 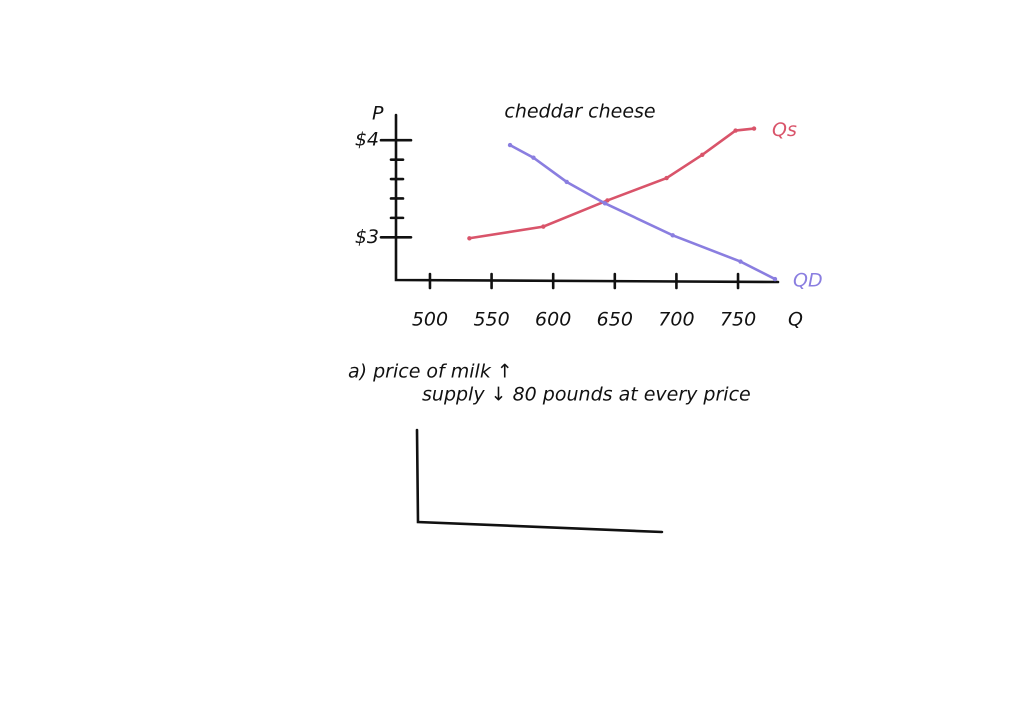 I want to click on series-label: Qs, so click(x=784, y=130).